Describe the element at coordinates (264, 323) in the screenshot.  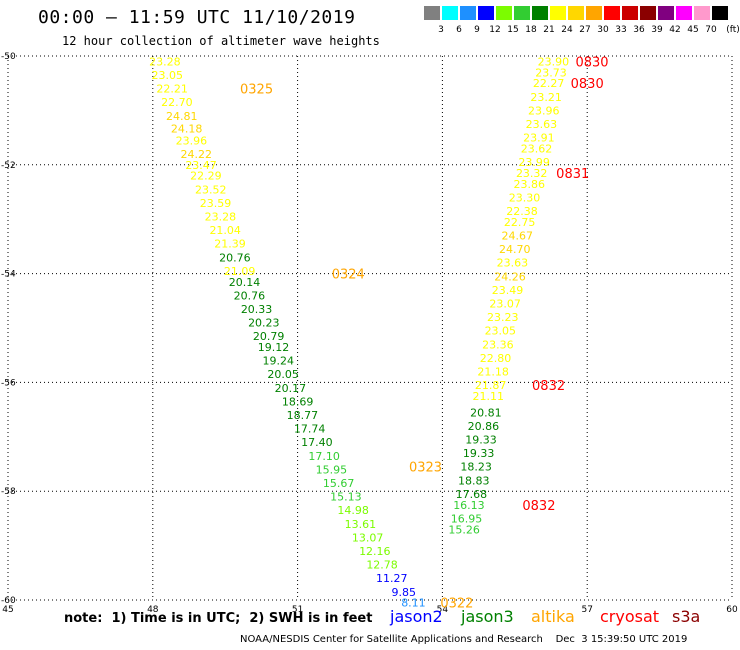
I see `wave-height-value: 20.23` at that location.